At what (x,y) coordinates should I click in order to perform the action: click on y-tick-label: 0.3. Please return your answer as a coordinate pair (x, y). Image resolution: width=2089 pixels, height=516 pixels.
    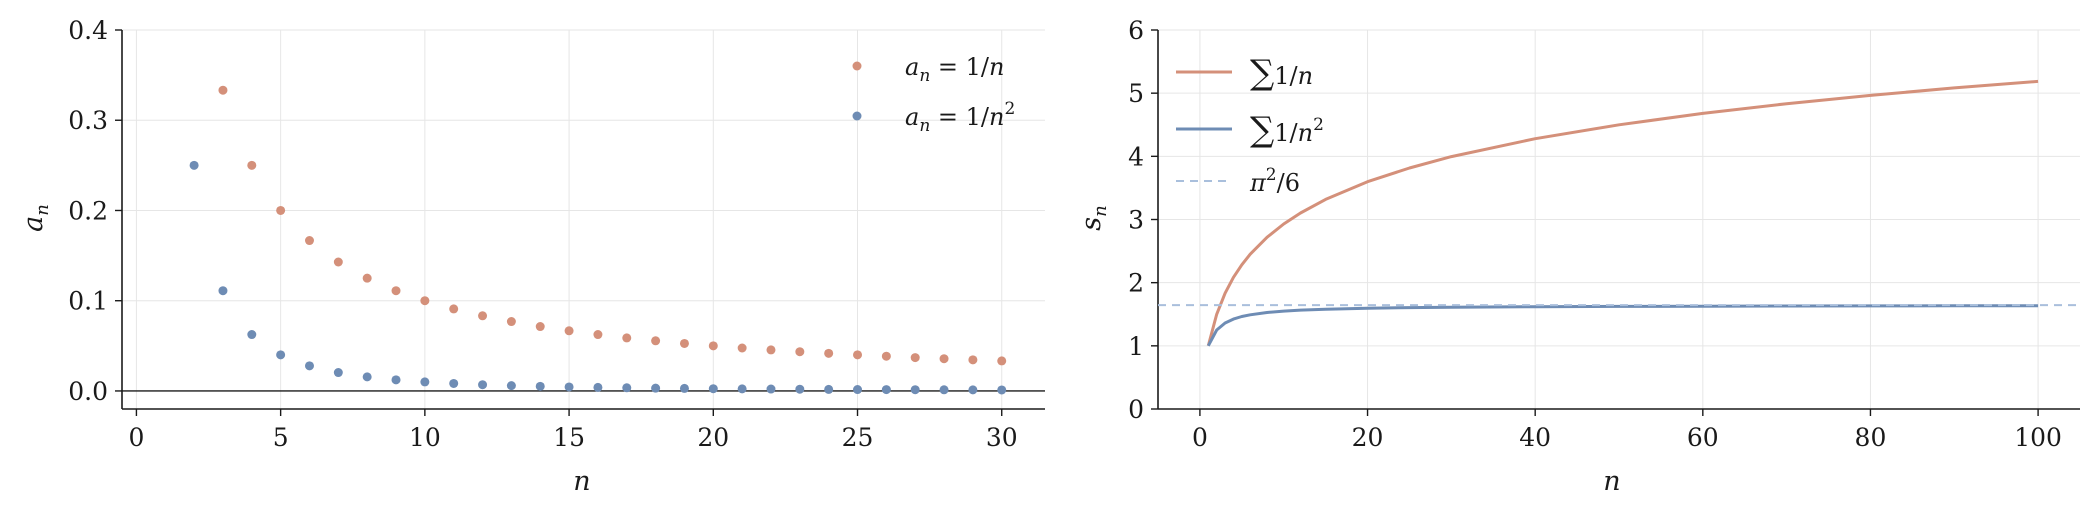
    Looking at the image, I should click on (88, 120).